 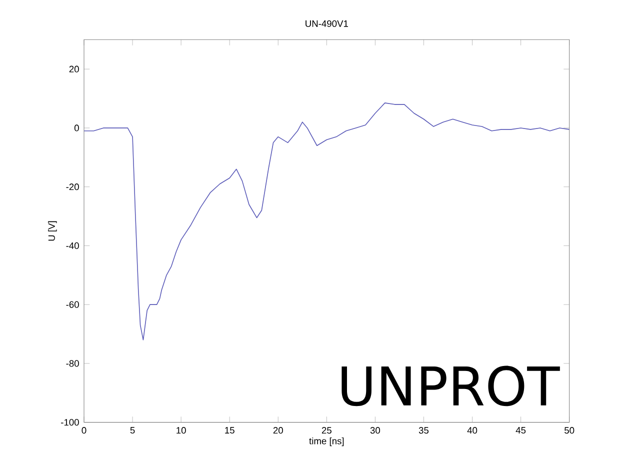 What do you see at coordinates (74, 69) in the screenshot?
I see `y-tick-label: 20` at bounding box center [74, 69].